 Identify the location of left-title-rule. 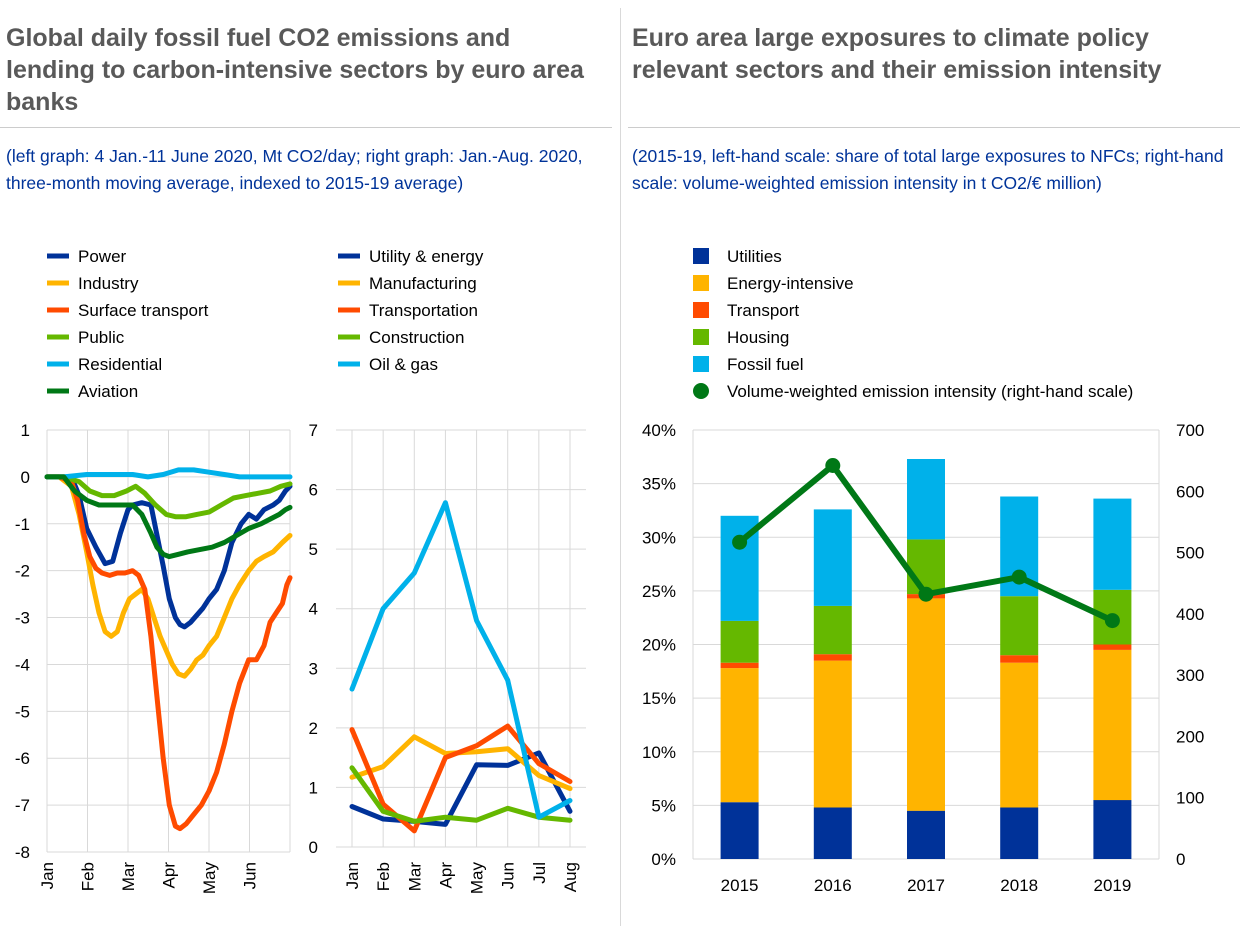
(306, 127).